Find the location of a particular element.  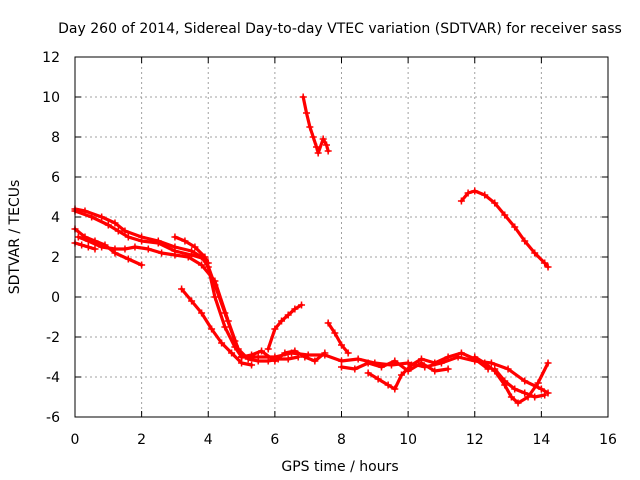

y-axis-label: SDTVAR / TECUs is located at coordinates (15, 237).